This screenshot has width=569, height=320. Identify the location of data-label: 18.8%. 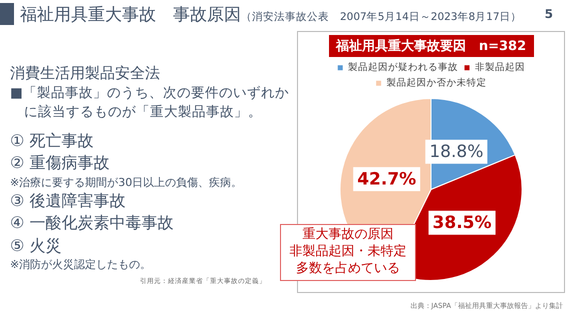
(456, 152).